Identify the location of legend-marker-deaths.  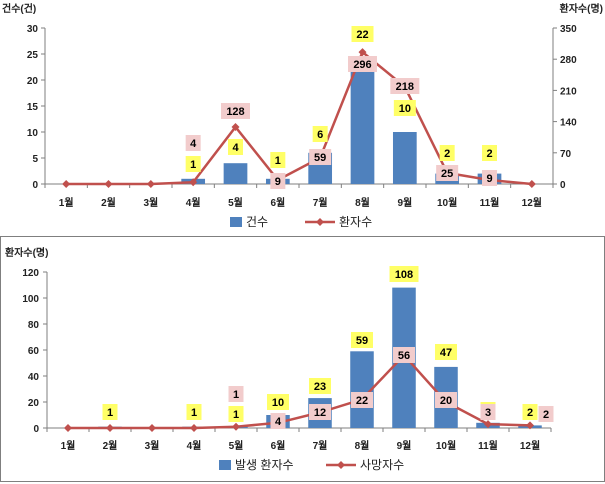
(341, 465).